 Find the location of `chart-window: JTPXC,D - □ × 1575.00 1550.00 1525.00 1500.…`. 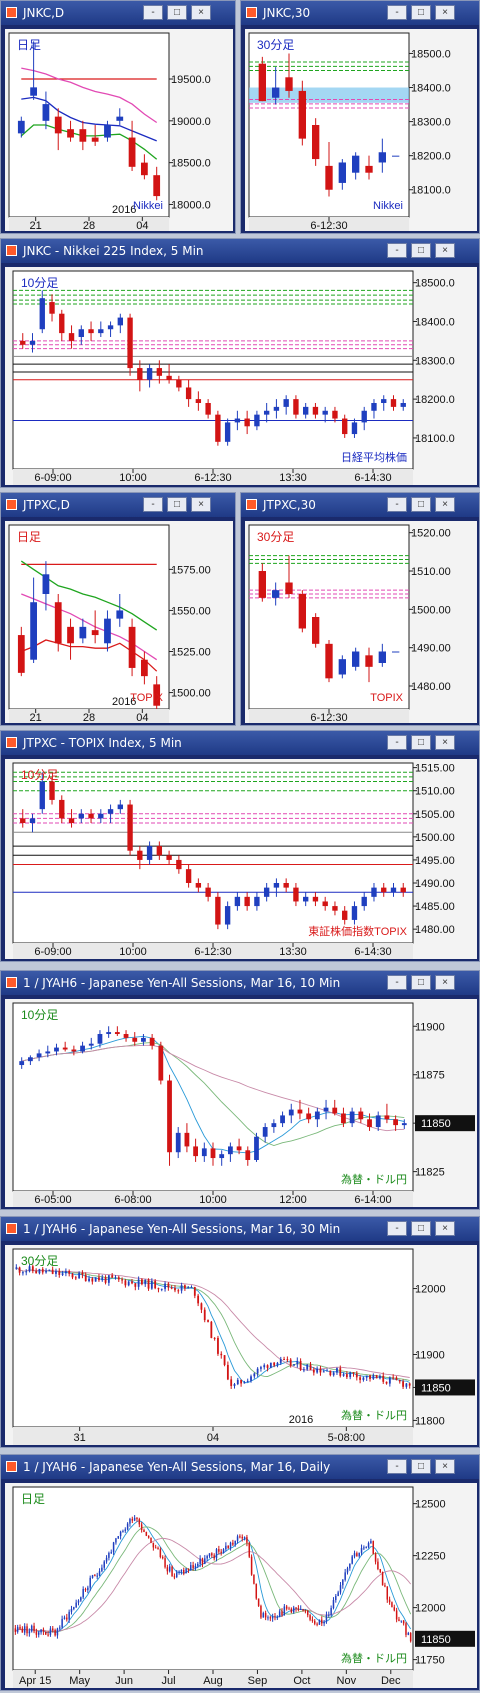

chart-window: JTPXC,D - □ × 1575.00 1550.00 1525.00 1500.… is located at coordinates (118, 609).